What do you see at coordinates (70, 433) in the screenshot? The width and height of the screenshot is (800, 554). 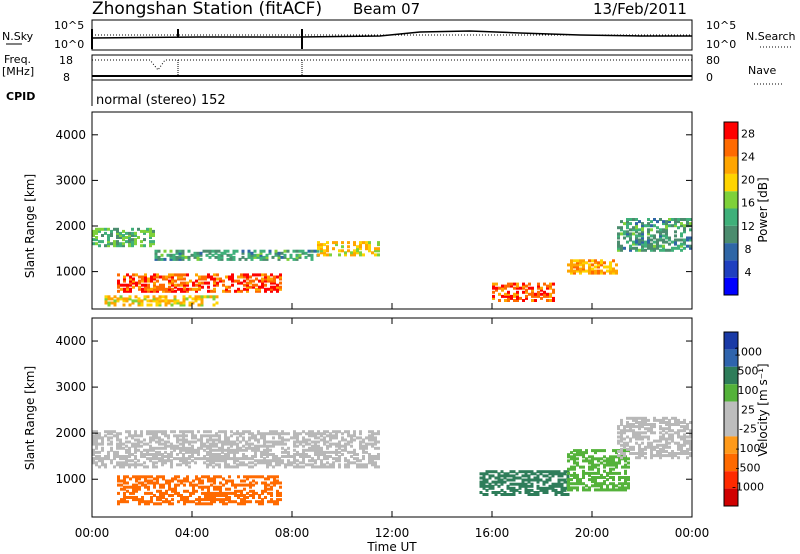 I see `y-tick-label: 2000` at bounding box center [70, 433].